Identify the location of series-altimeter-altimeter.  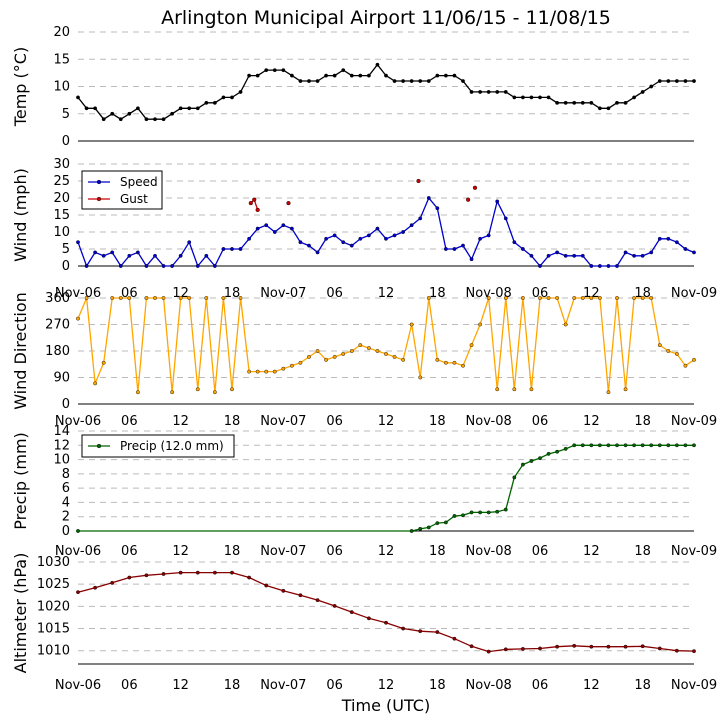
(386, 612).